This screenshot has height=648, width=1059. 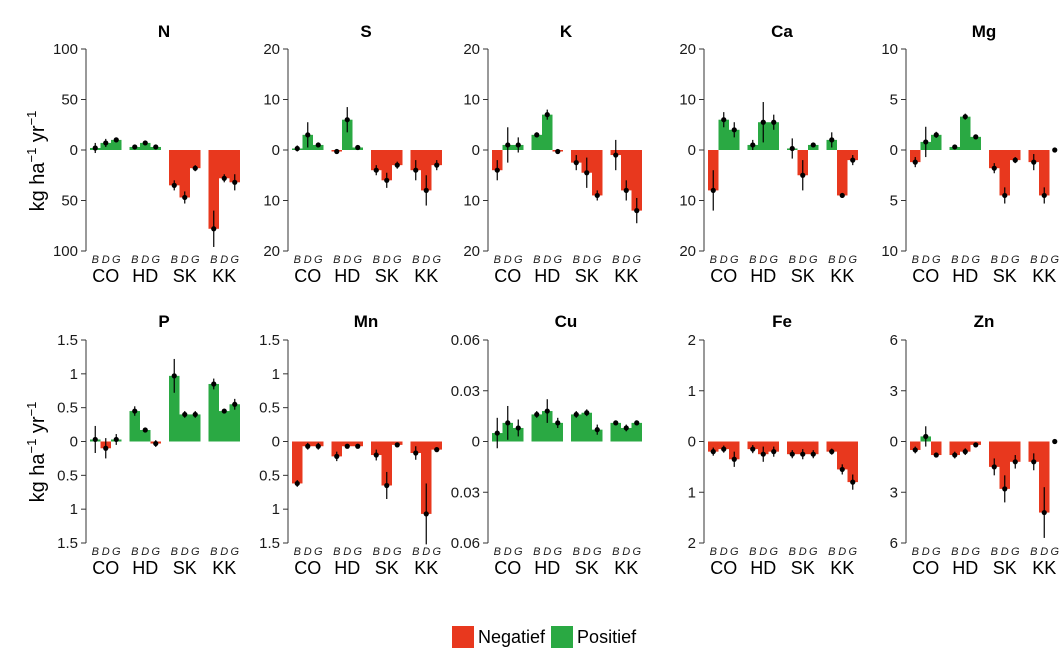 I want to click on y-tick-label: 100, so click(x=65, y=251).